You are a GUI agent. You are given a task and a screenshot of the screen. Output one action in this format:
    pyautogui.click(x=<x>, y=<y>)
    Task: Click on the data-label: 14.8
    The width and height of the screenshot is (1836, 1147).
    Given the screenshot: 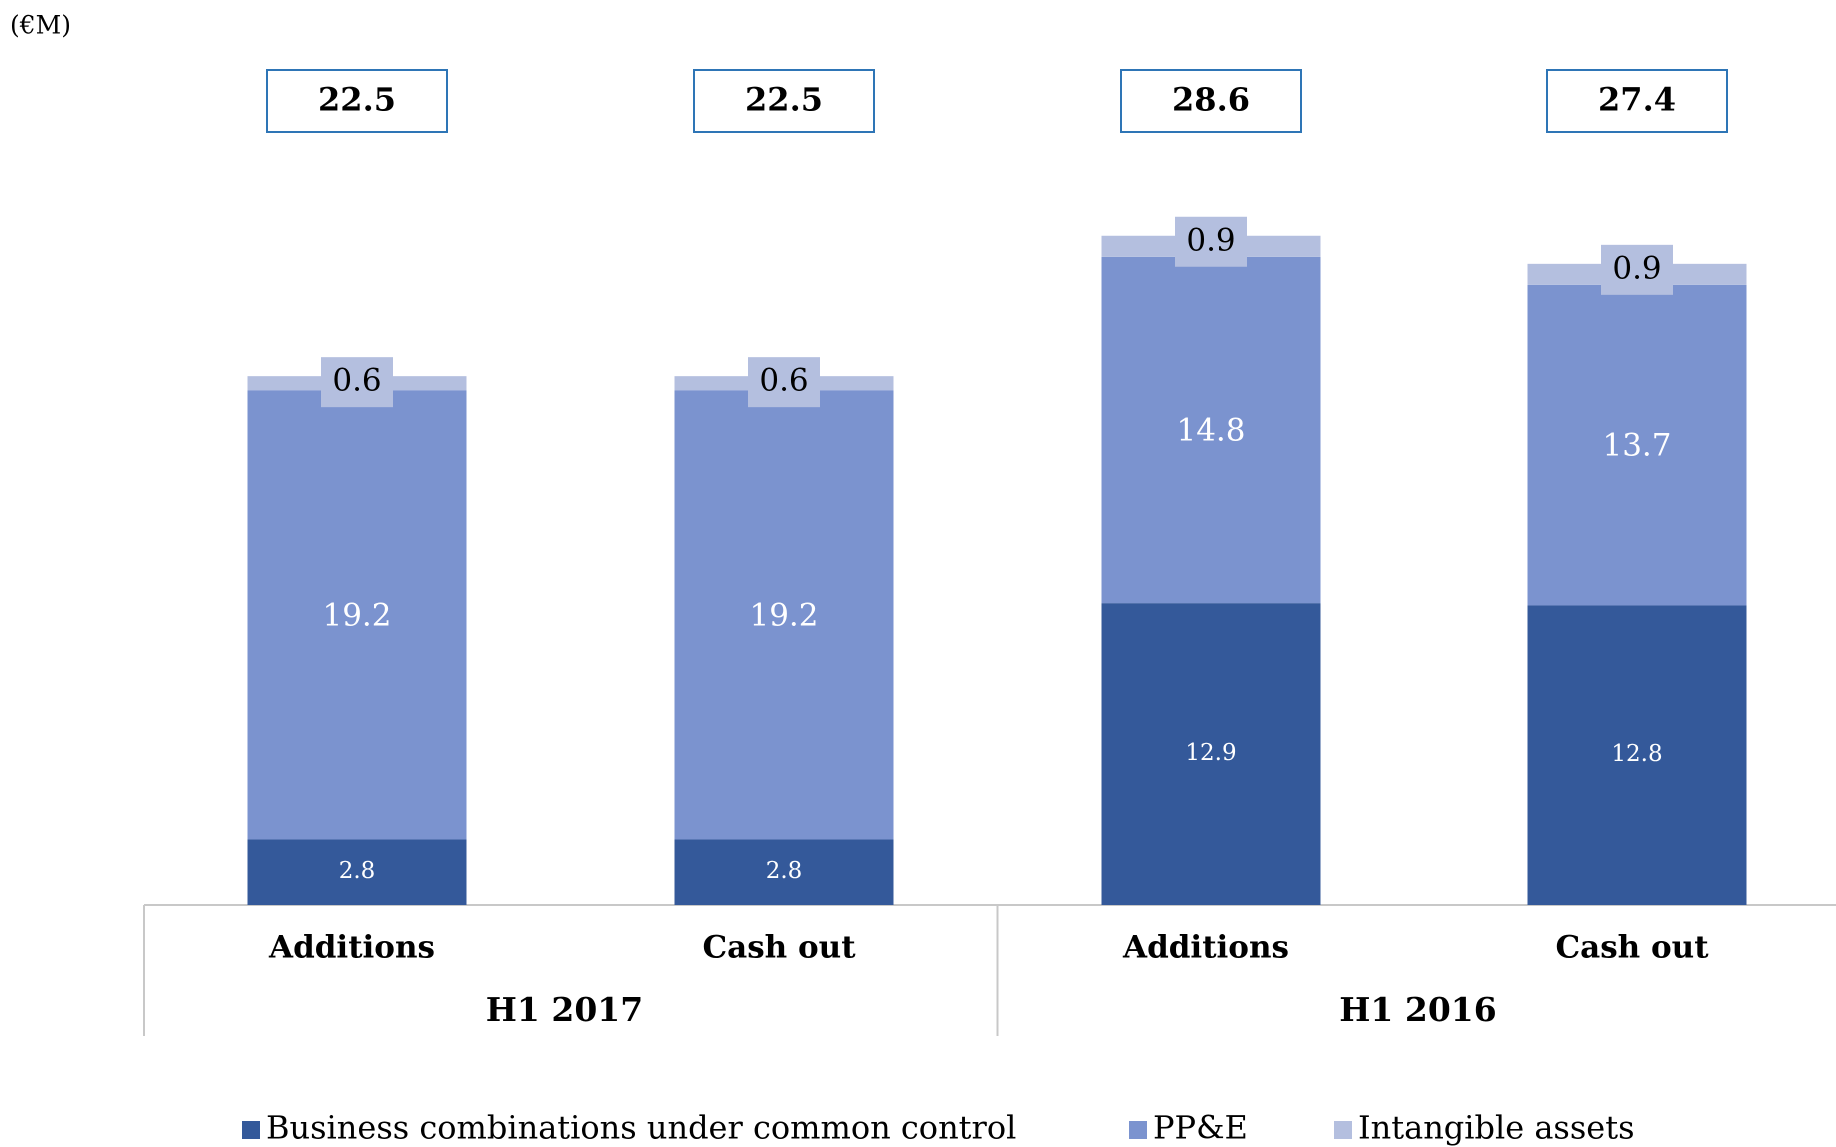 What is the action you would take?
    pyautogui.click(x=1210, y=430)
    